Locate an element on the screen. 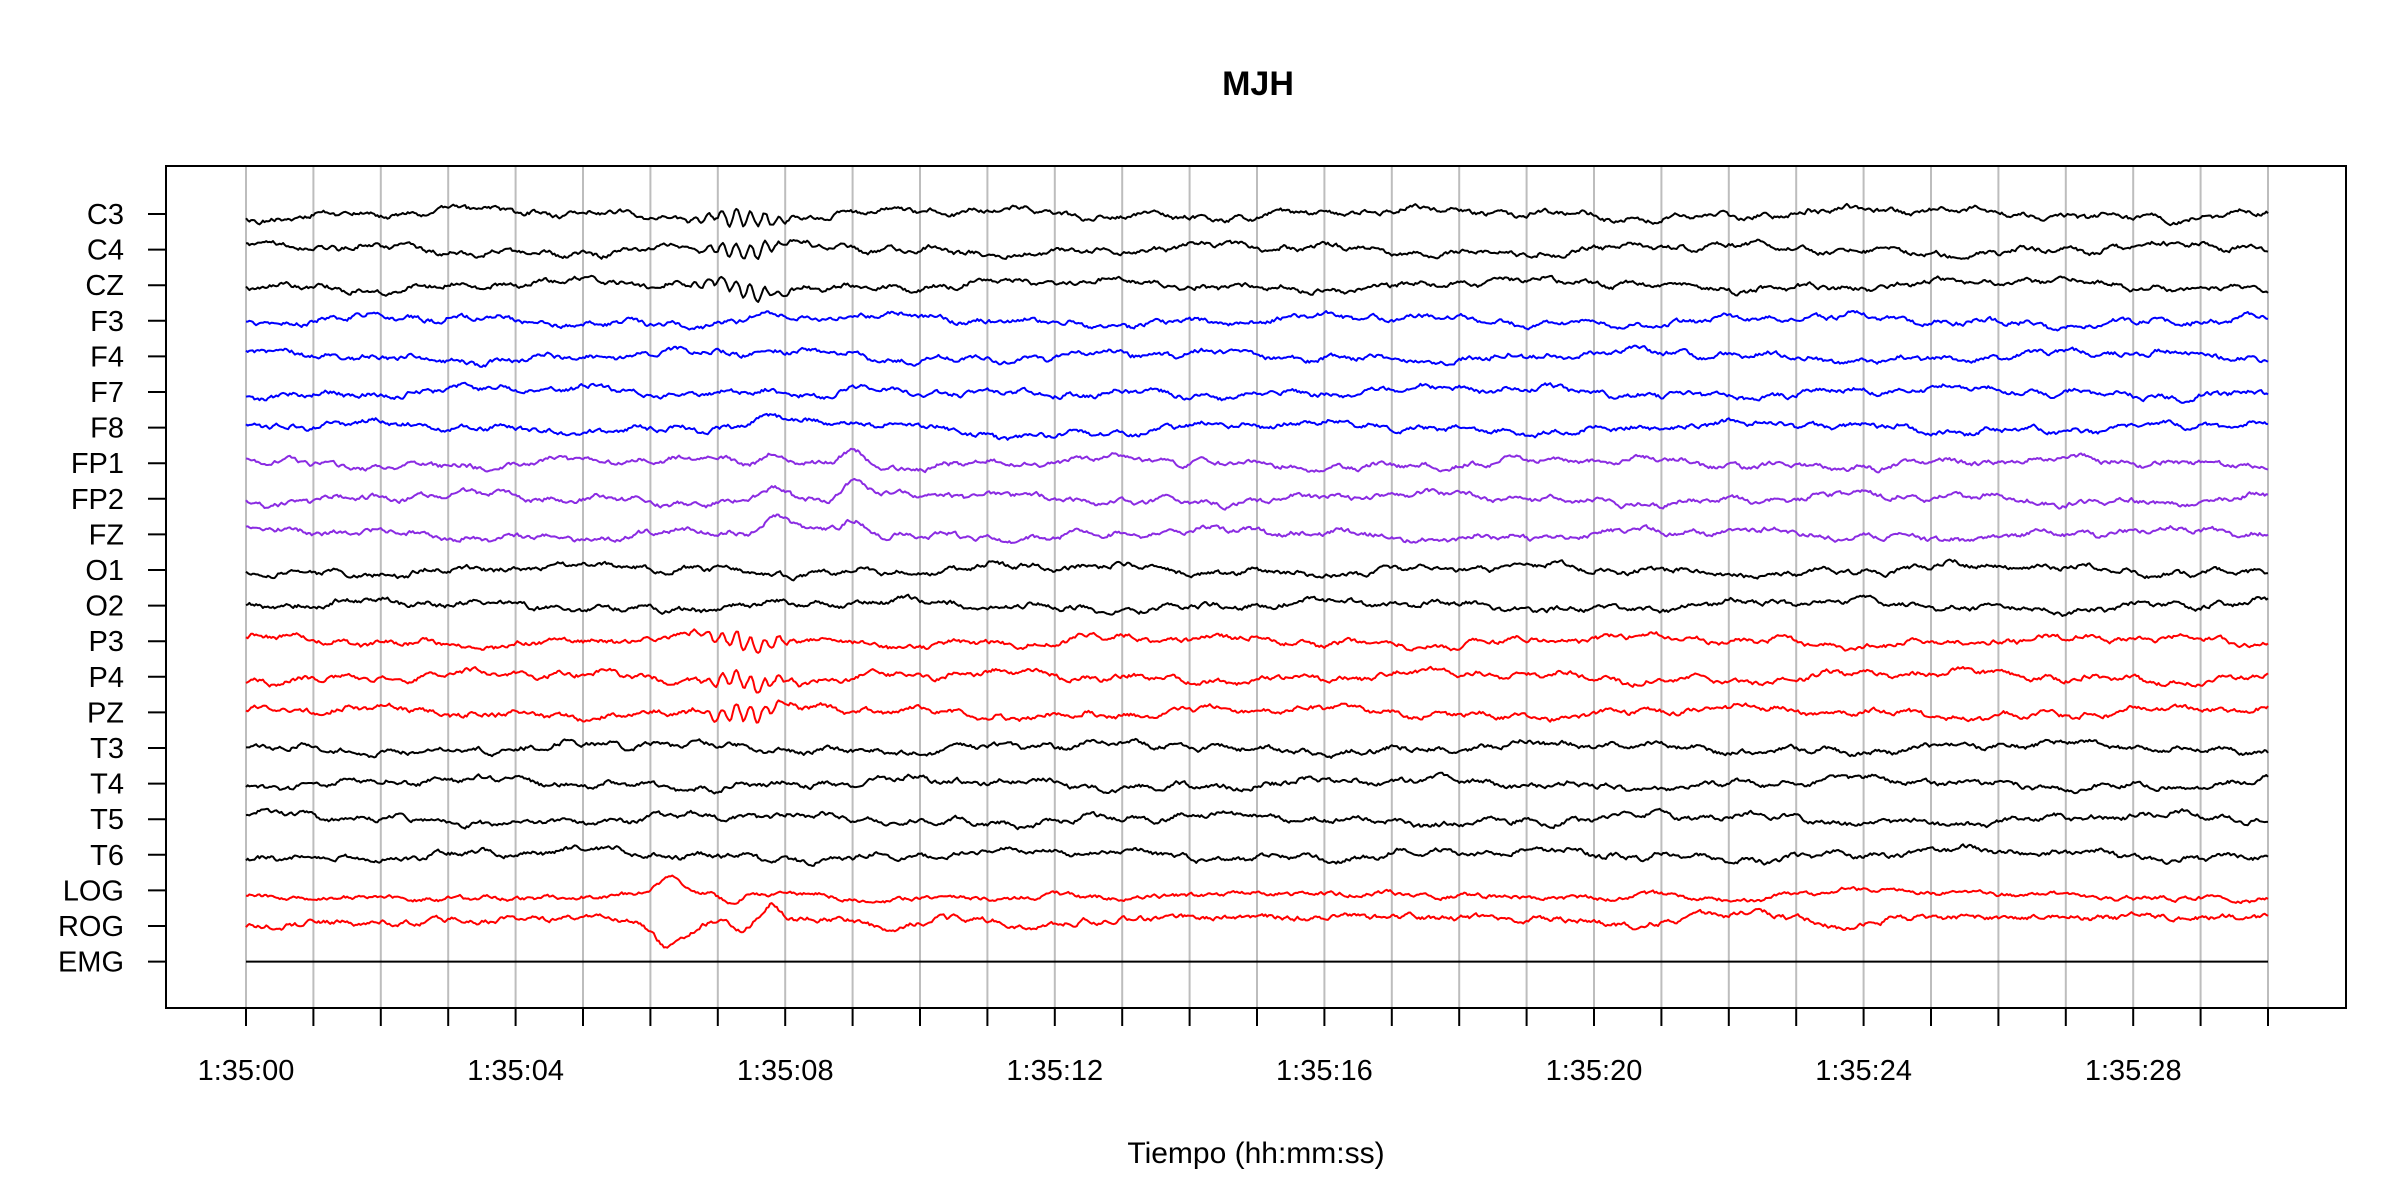 The width and height of the screenshot is (2400, 1200). channel-label-p4: P4 is located at coordinates (106, 678).